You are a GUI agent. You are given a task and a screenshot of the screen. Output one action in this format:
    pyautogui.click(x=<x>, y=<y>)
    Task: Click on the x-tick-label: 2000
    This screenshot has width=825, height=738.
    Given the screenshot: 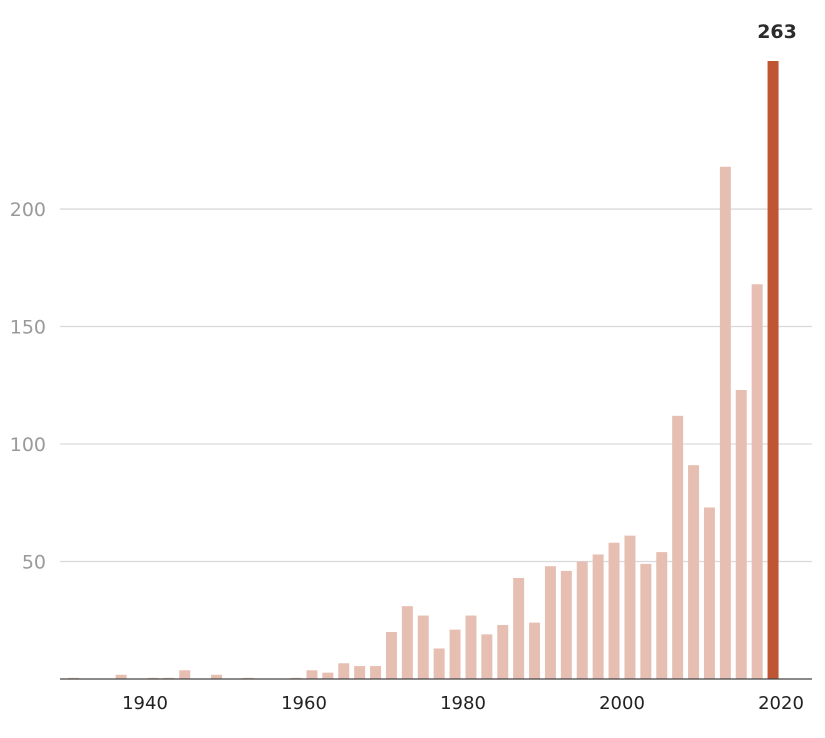 What is the action you would take?
    pyautogui.click(x=622, y=703)
    